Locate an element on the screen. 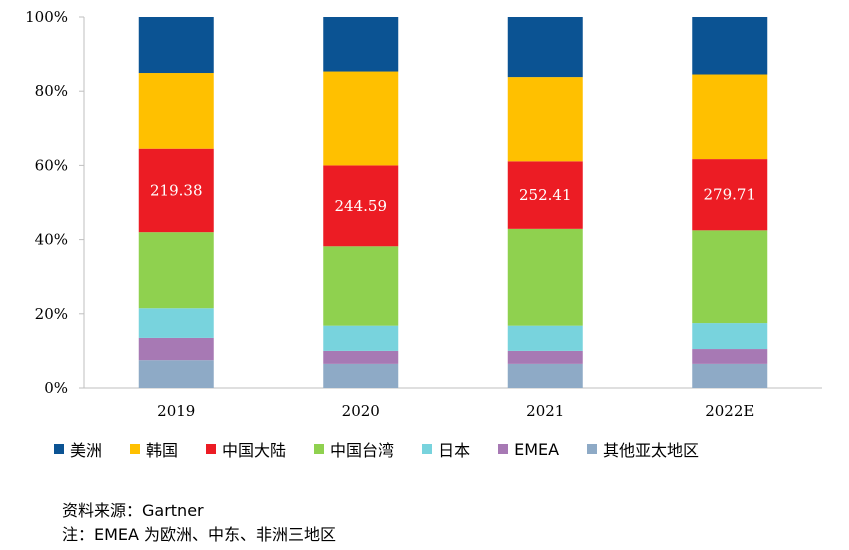 The height and width of the screenshot is (550, 849). legend-item: 日本 is located at coordinates (446, 449).